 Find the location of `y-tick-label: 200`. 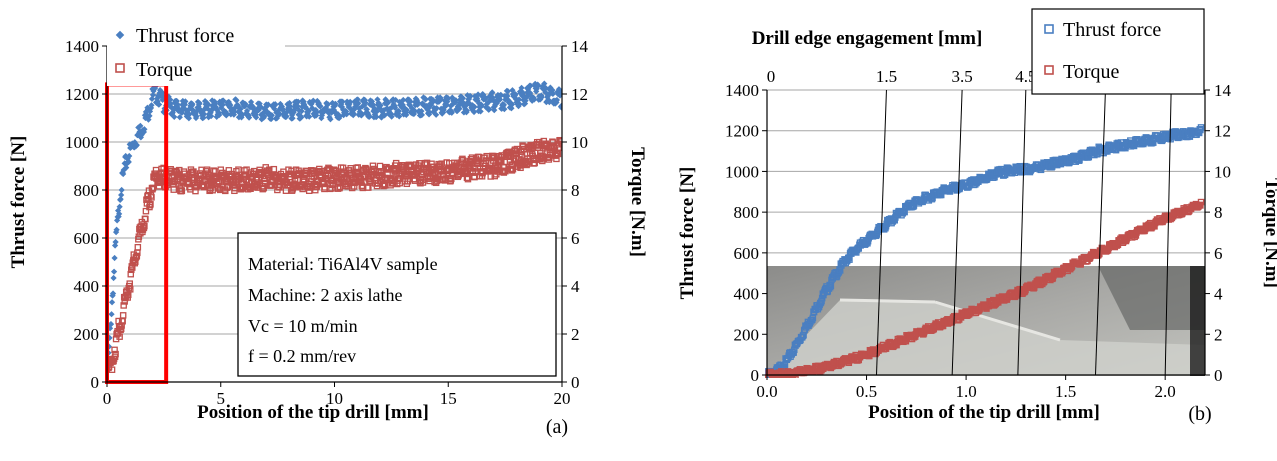

y-tick-label: 200 is located at coordinates (747, 334).